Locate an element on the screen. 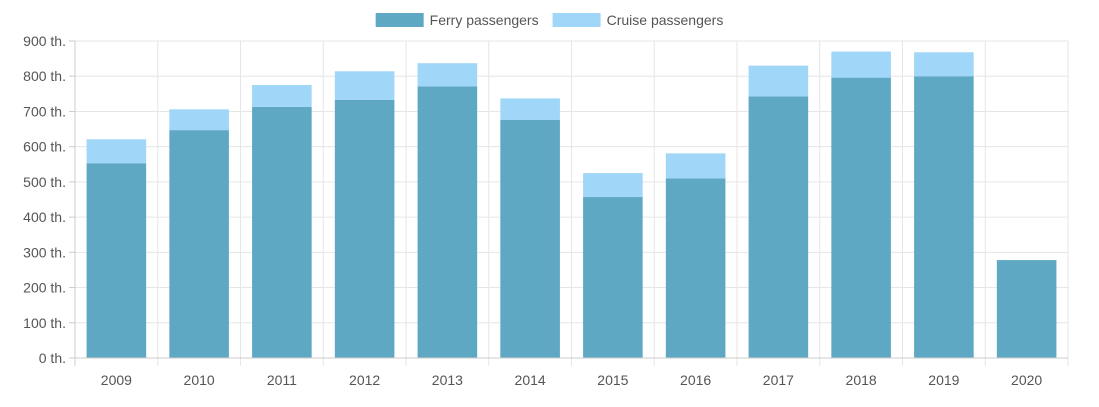  bar-ferry-2017 is located at coordinates (778, 227).